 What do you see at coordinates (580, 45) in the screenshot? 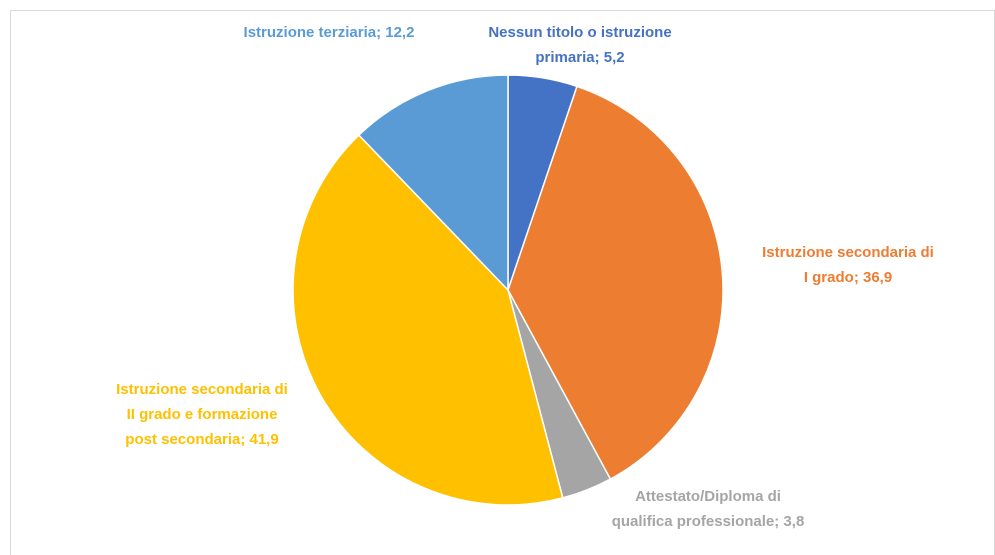
I see `data-label: Nessun titolo o istruzione primaria; 5,2` at bounding box center [580, 45].